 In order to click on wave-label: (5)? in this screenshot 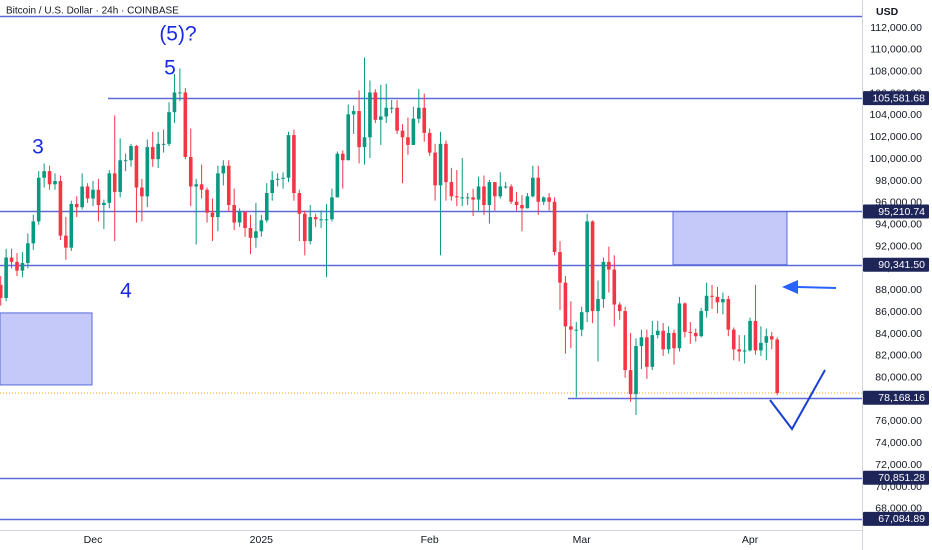, I will do `click(177, 34)`.